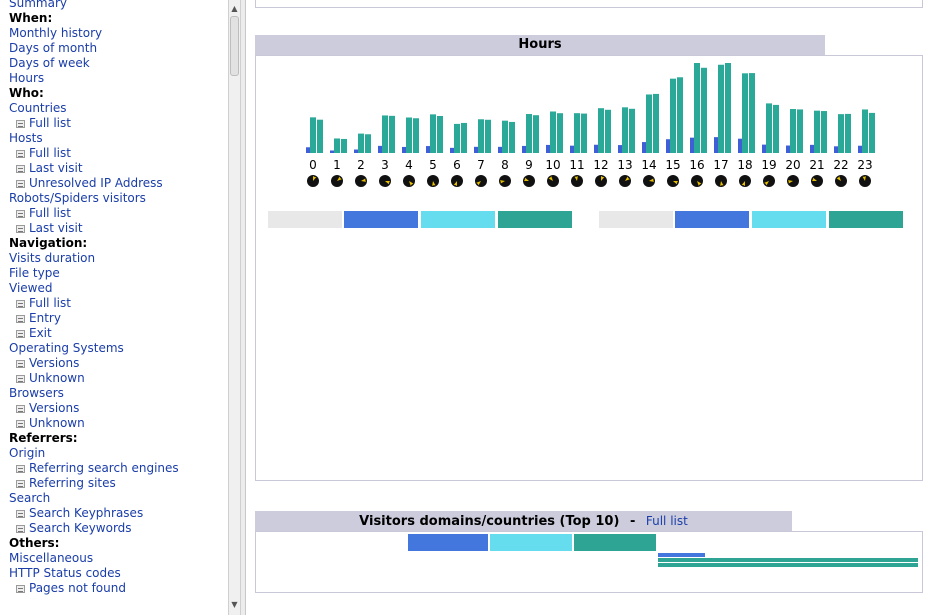  Describe the element at coordinates (43, 438) in the screenshot. I see `sidebar-item-label: Referrers:` at that location.